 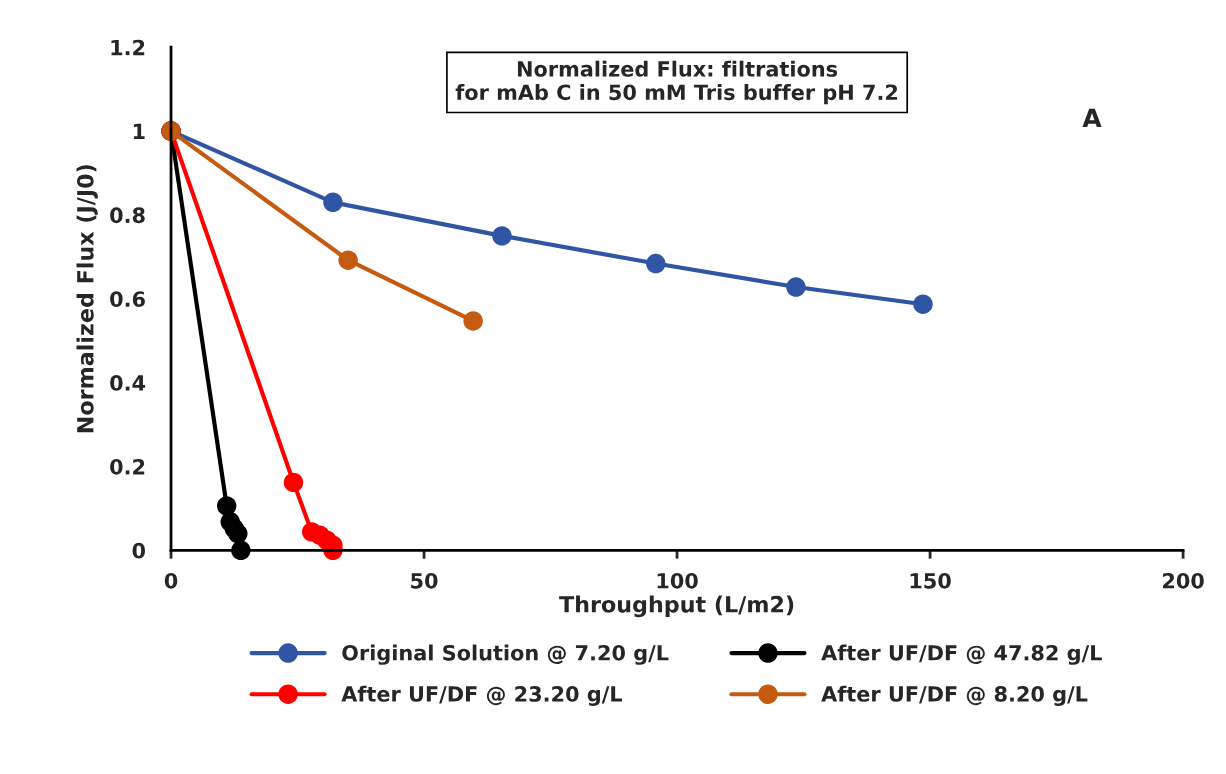 What do you see at coordinates (1092, 118) in the screenshot?
I see `annotation: A` at bounding box center [1092, 118].